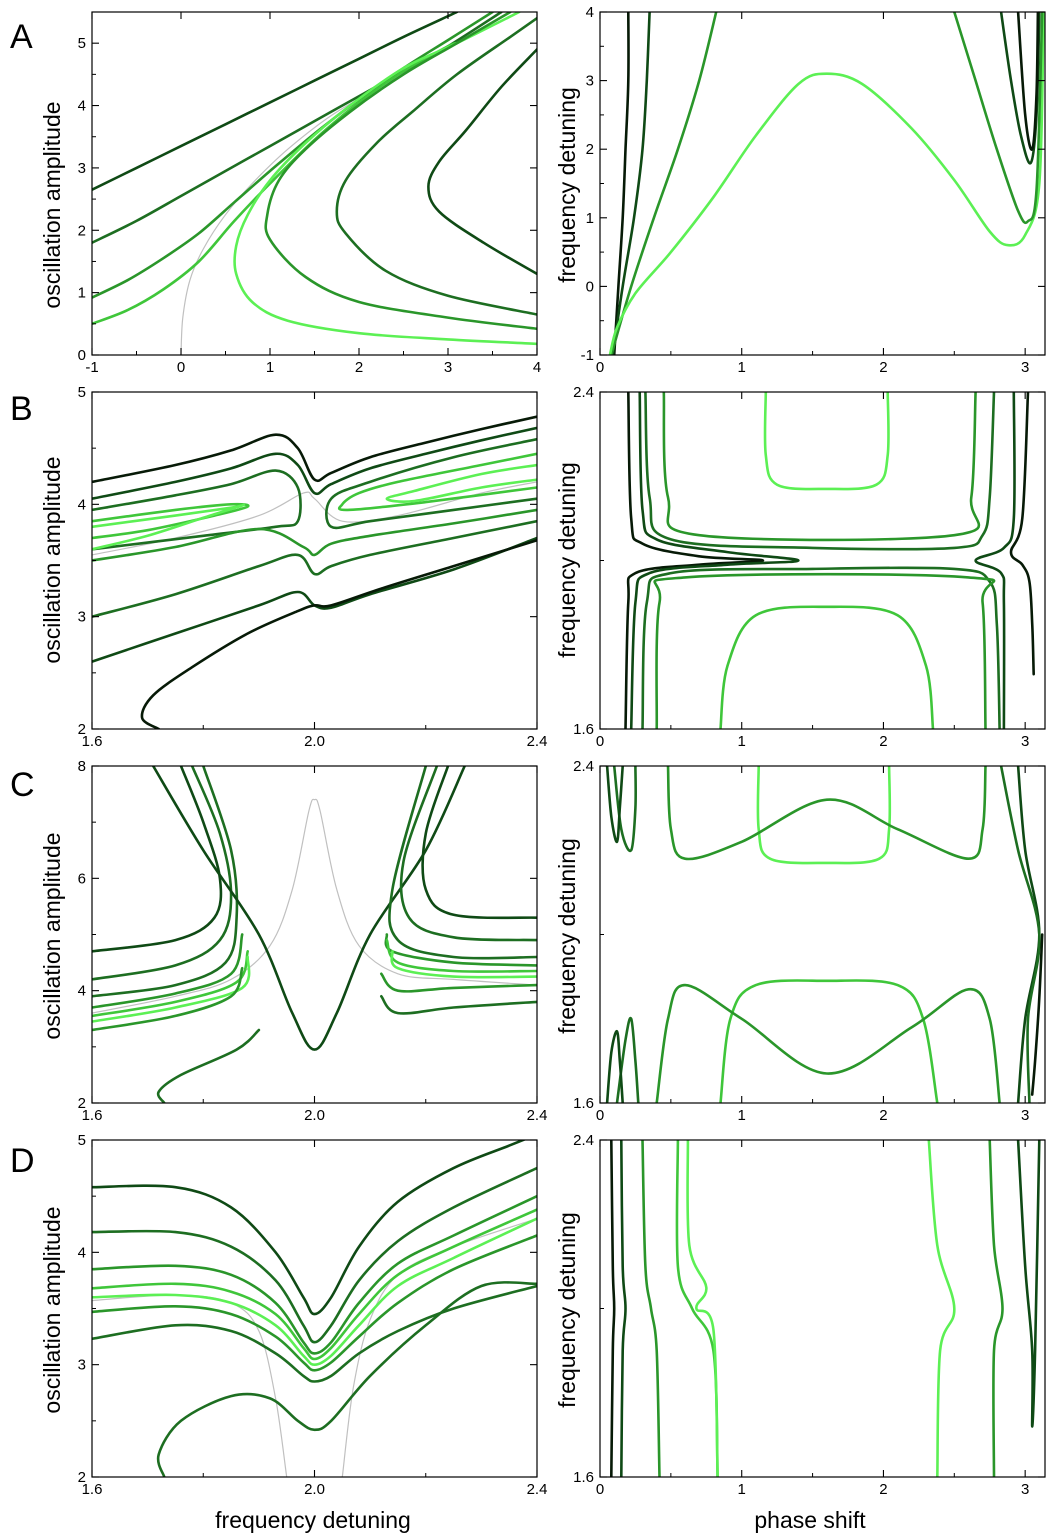 This screenshot has height=1536, width=1057. I want to click on left-ylabel-c: oscillation amplitude, so click(52, 935).